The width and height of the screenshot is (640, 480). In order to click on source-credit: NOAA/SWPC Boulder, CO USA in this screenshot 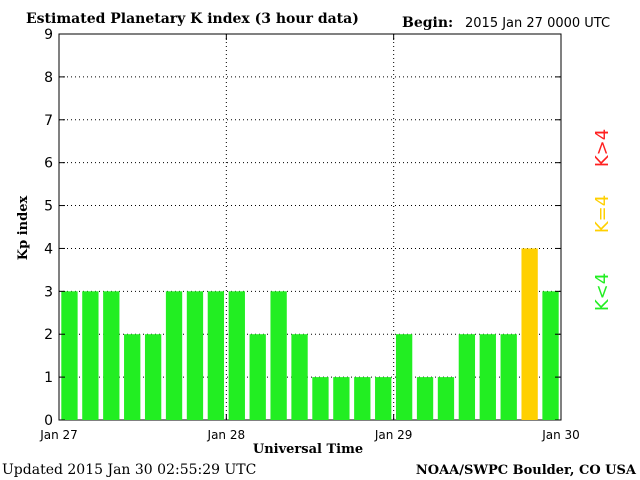, I will do `click(526, 470)`.